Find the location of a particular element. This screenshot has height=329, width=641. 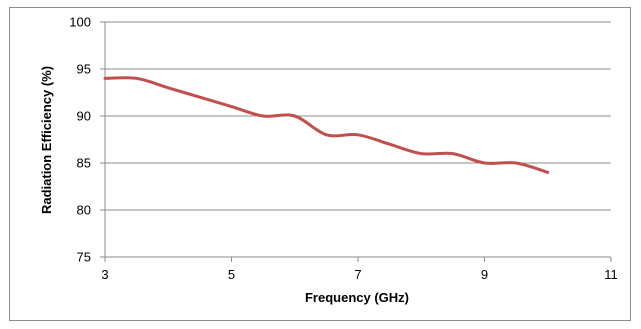

x-tick-labels: 3 5 7 9 11 is located at coordinates (359, 274).